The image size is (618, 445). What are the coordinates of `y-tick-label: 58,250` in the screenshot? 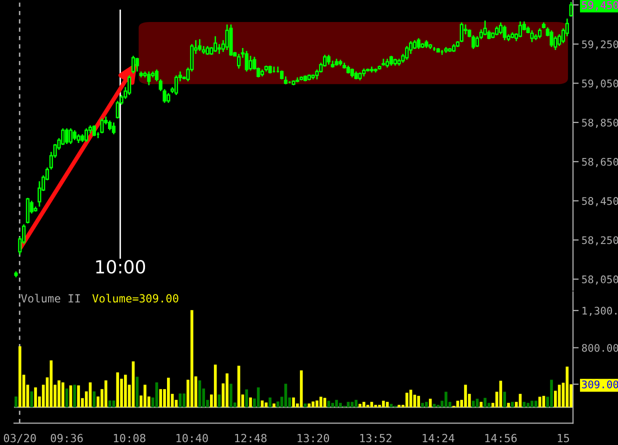 It's located at (600, 241).